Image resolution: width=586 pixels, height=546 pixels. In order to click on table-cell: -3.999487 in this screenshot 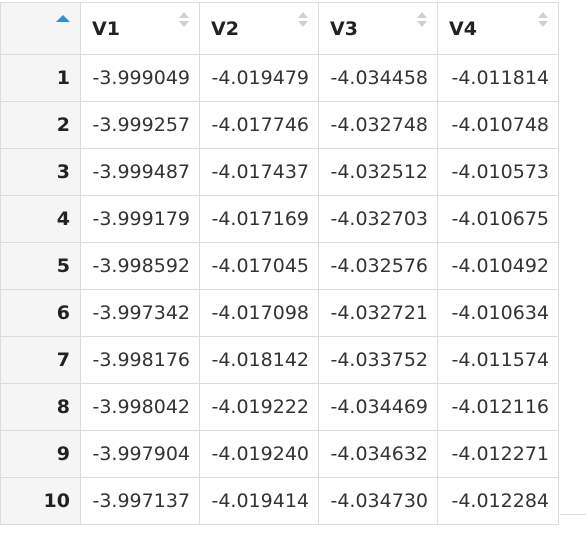, I will do `click(140, 172)`.